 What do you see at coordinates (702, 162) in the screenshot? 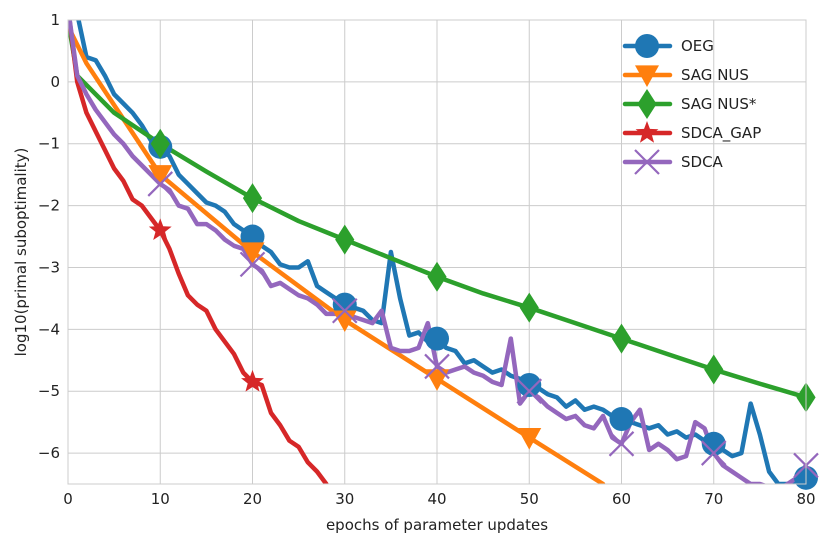
I see `legend-label: SDCA` at bounding box center [702, 162].